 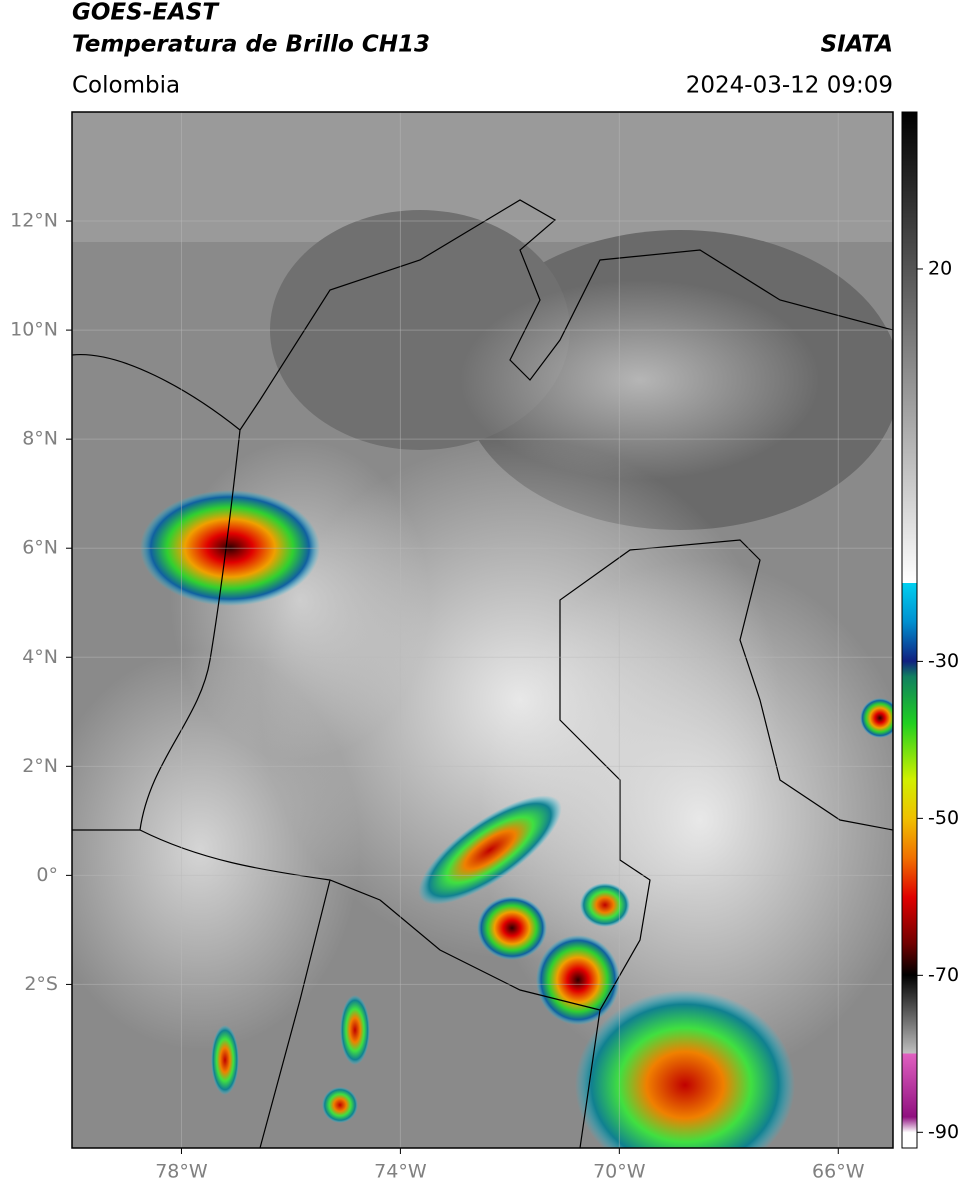 I want to click on lat-tick-label: 10°N, so click(x=34, y=330).